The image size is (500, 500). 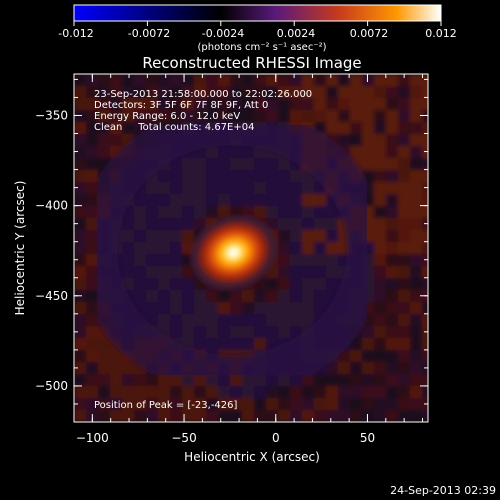 What do you see at coordinates (181, 105) in the screenshot?
I see `annotation-detectors: Detectors: 3F 5F 6F 7F 8F 9F, Att 0` at bounding box center [181, 105].